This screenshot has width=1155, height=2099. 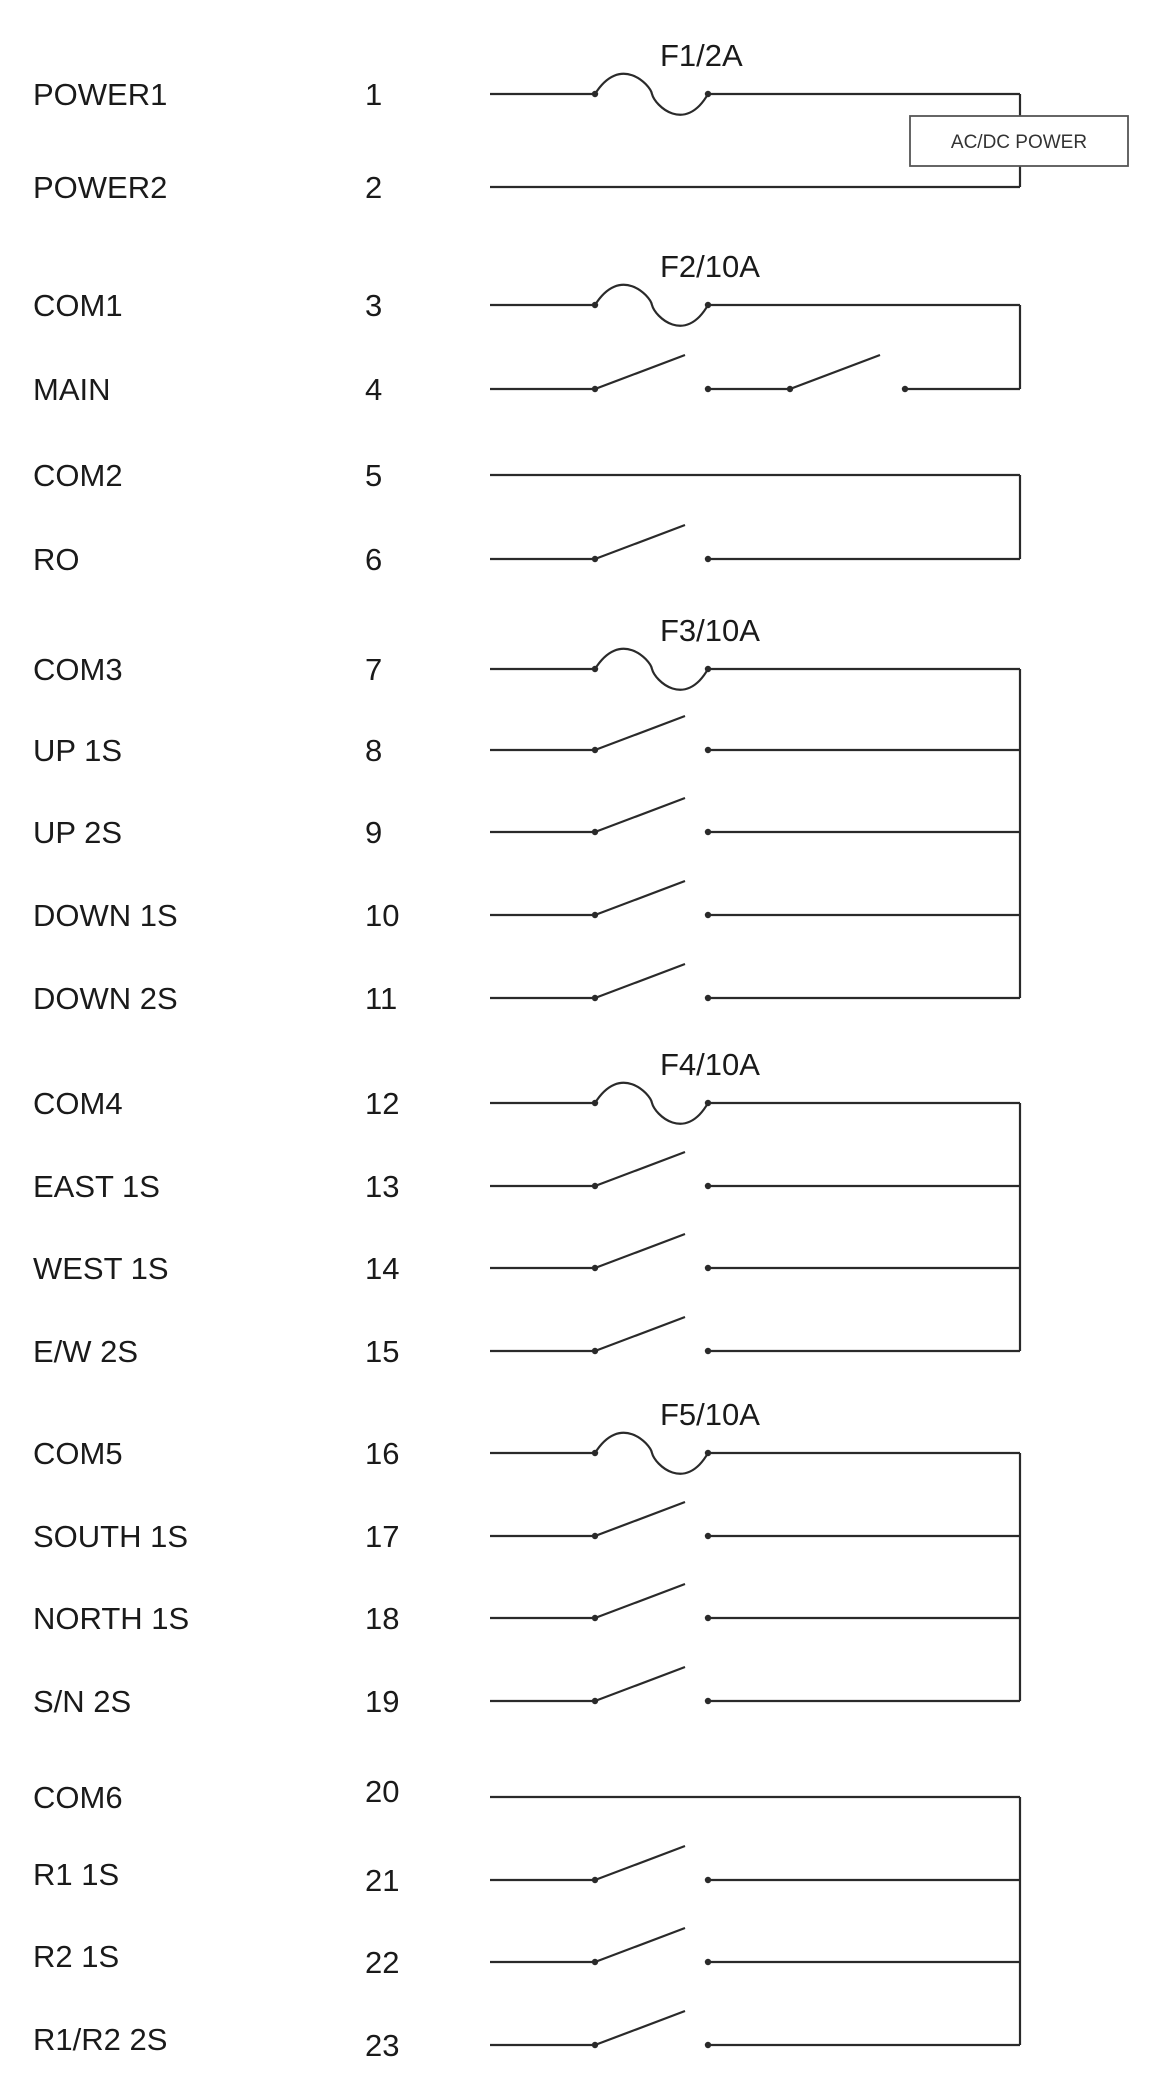 I want to click on terminal-label: POWER1, so click(x=100, y=94).